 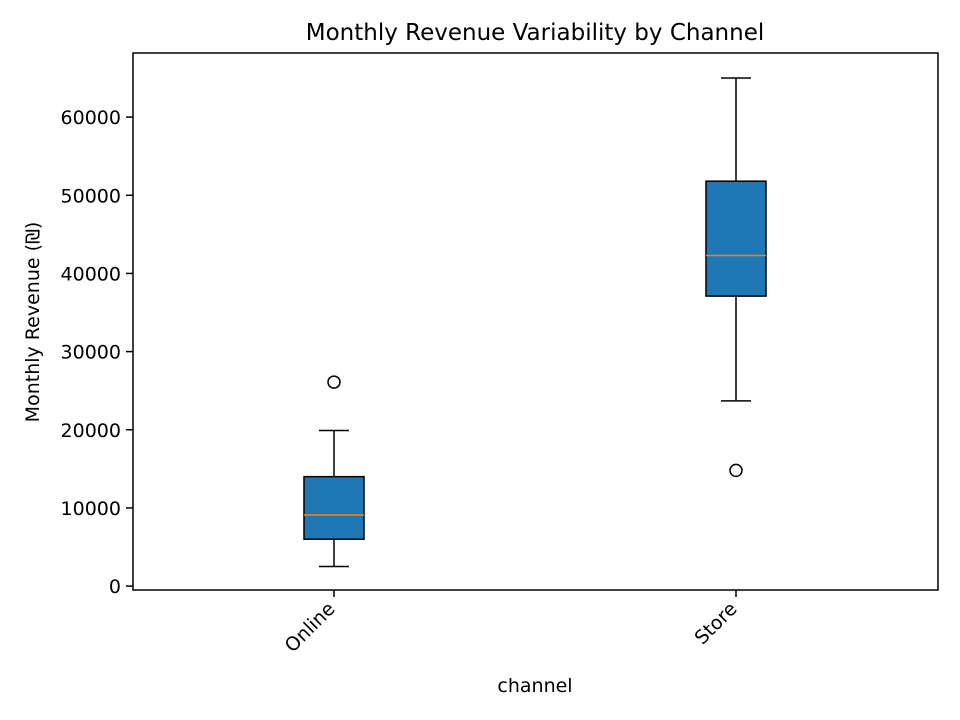 I want to click on box-group-store, so click(x=736, y=277).